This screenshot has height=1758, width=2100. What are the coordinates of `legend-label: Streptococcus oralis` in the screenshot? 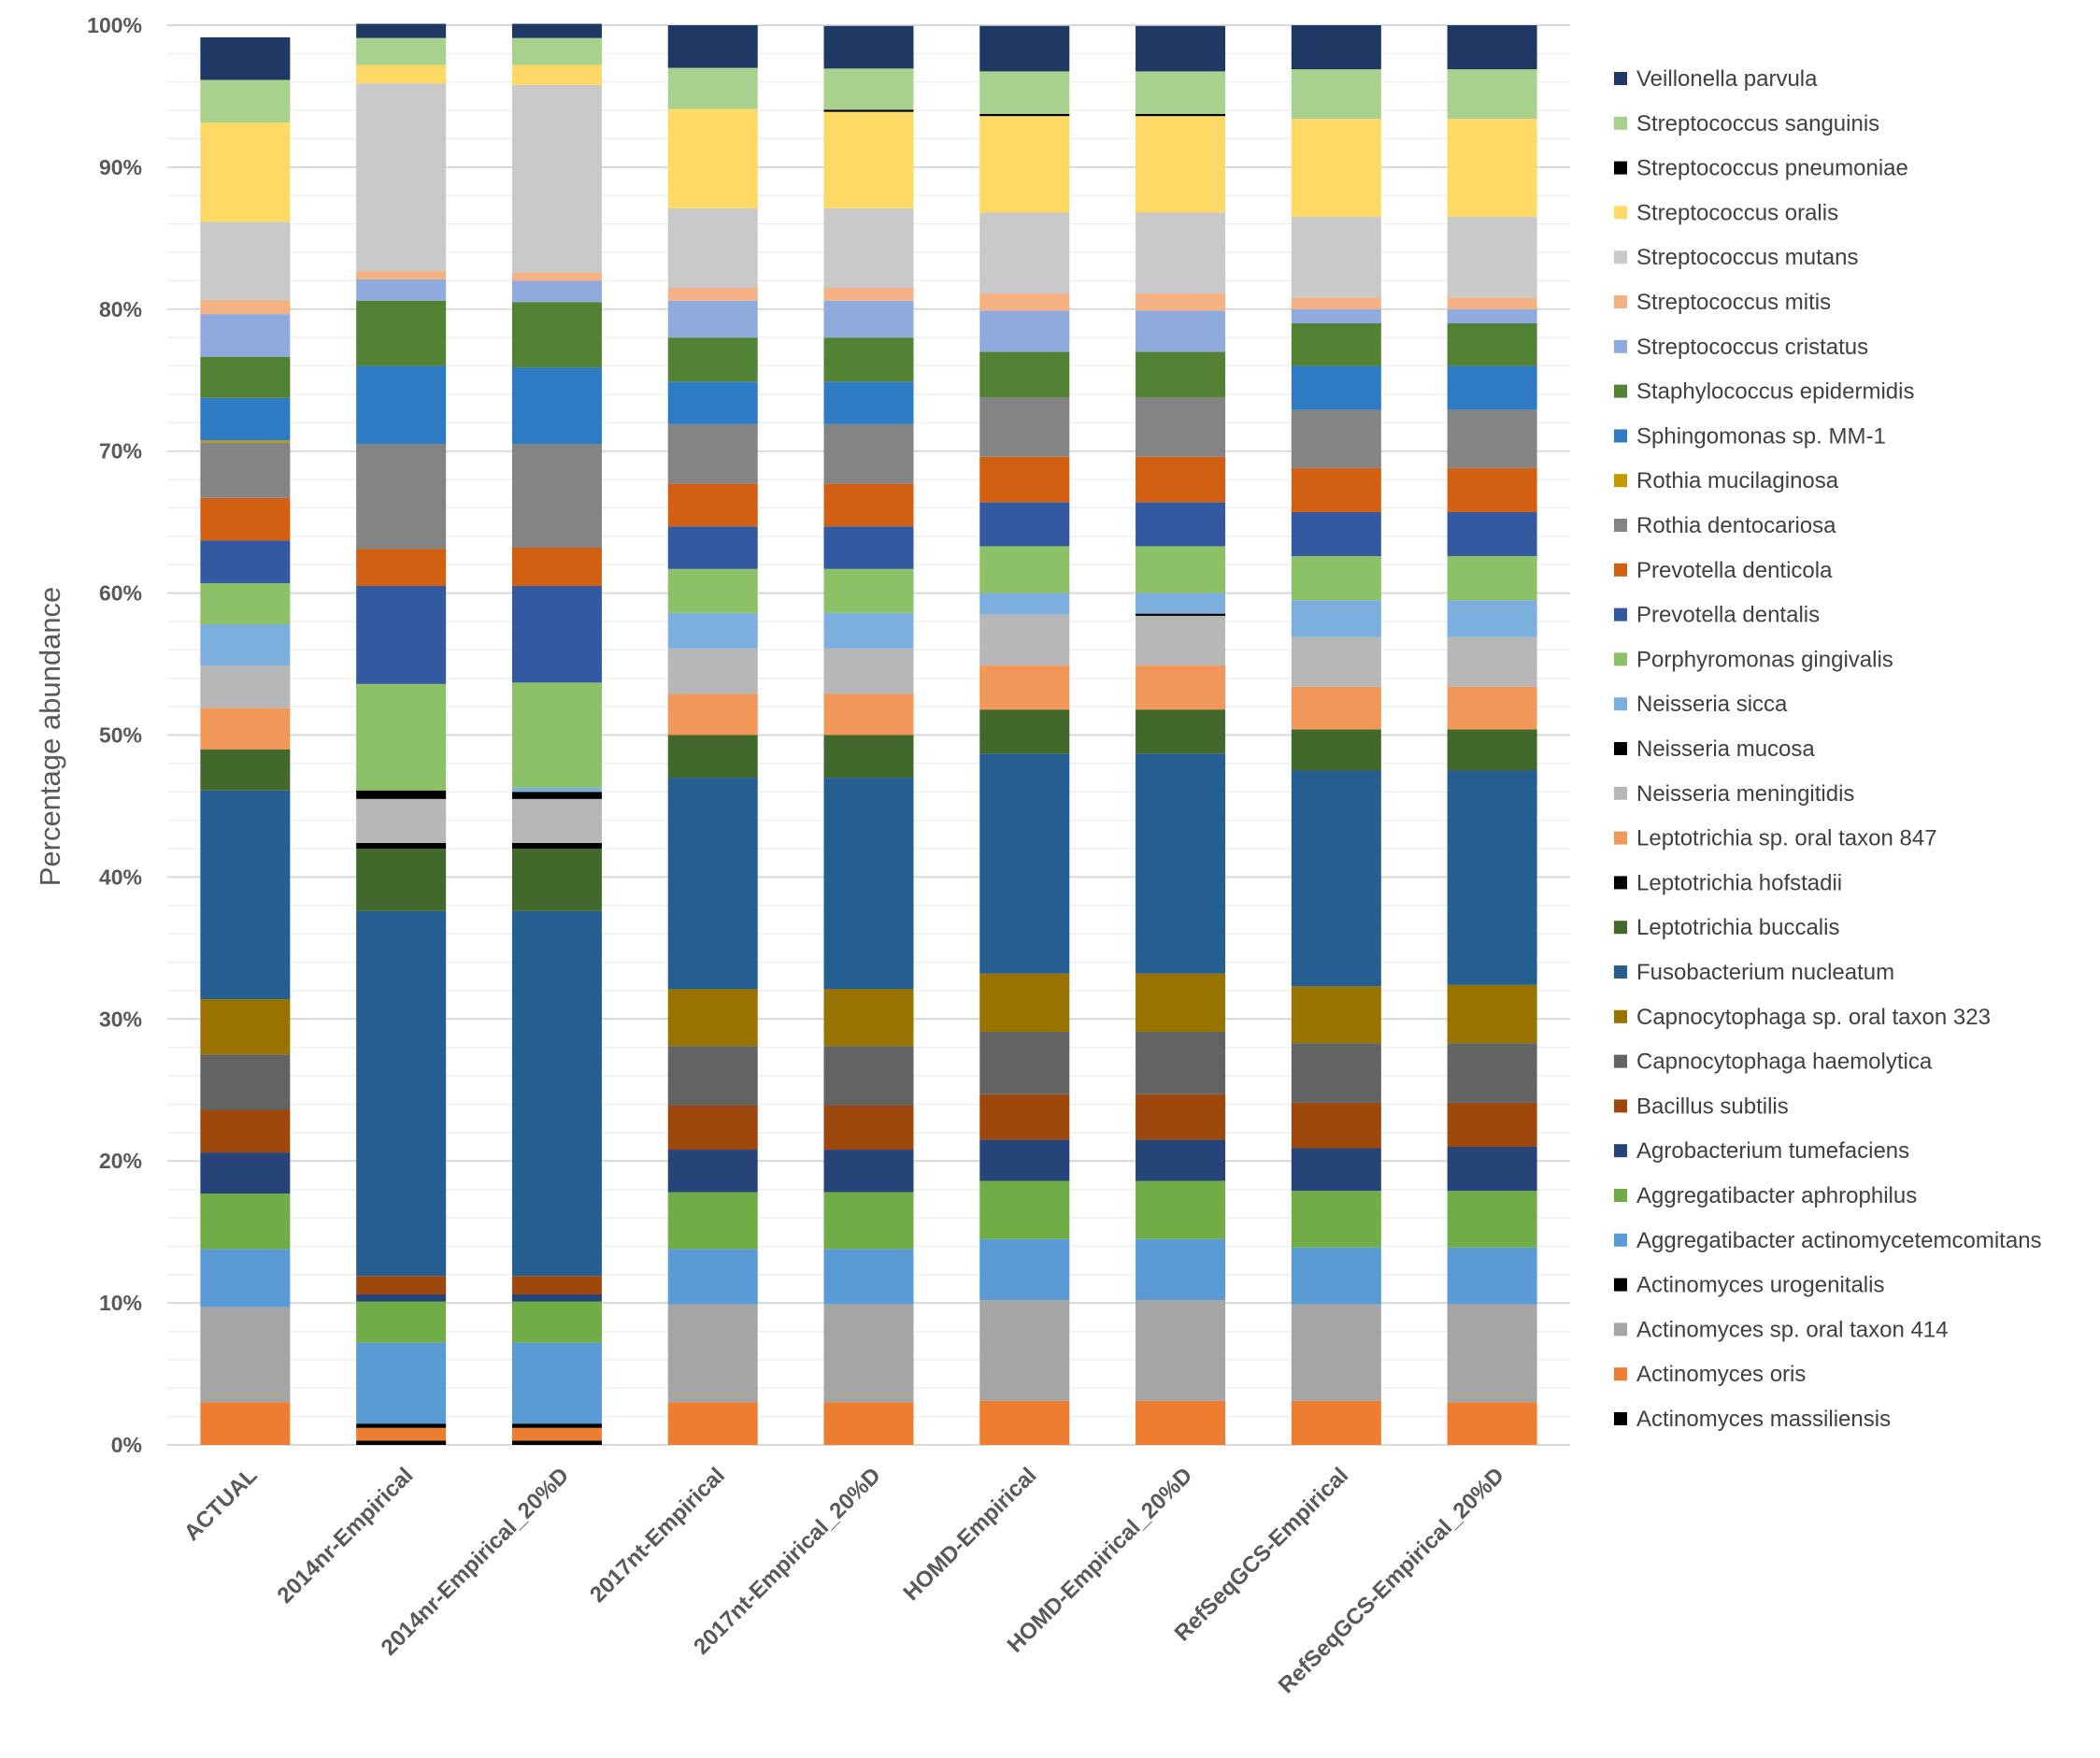 It's located at (1737, 212).